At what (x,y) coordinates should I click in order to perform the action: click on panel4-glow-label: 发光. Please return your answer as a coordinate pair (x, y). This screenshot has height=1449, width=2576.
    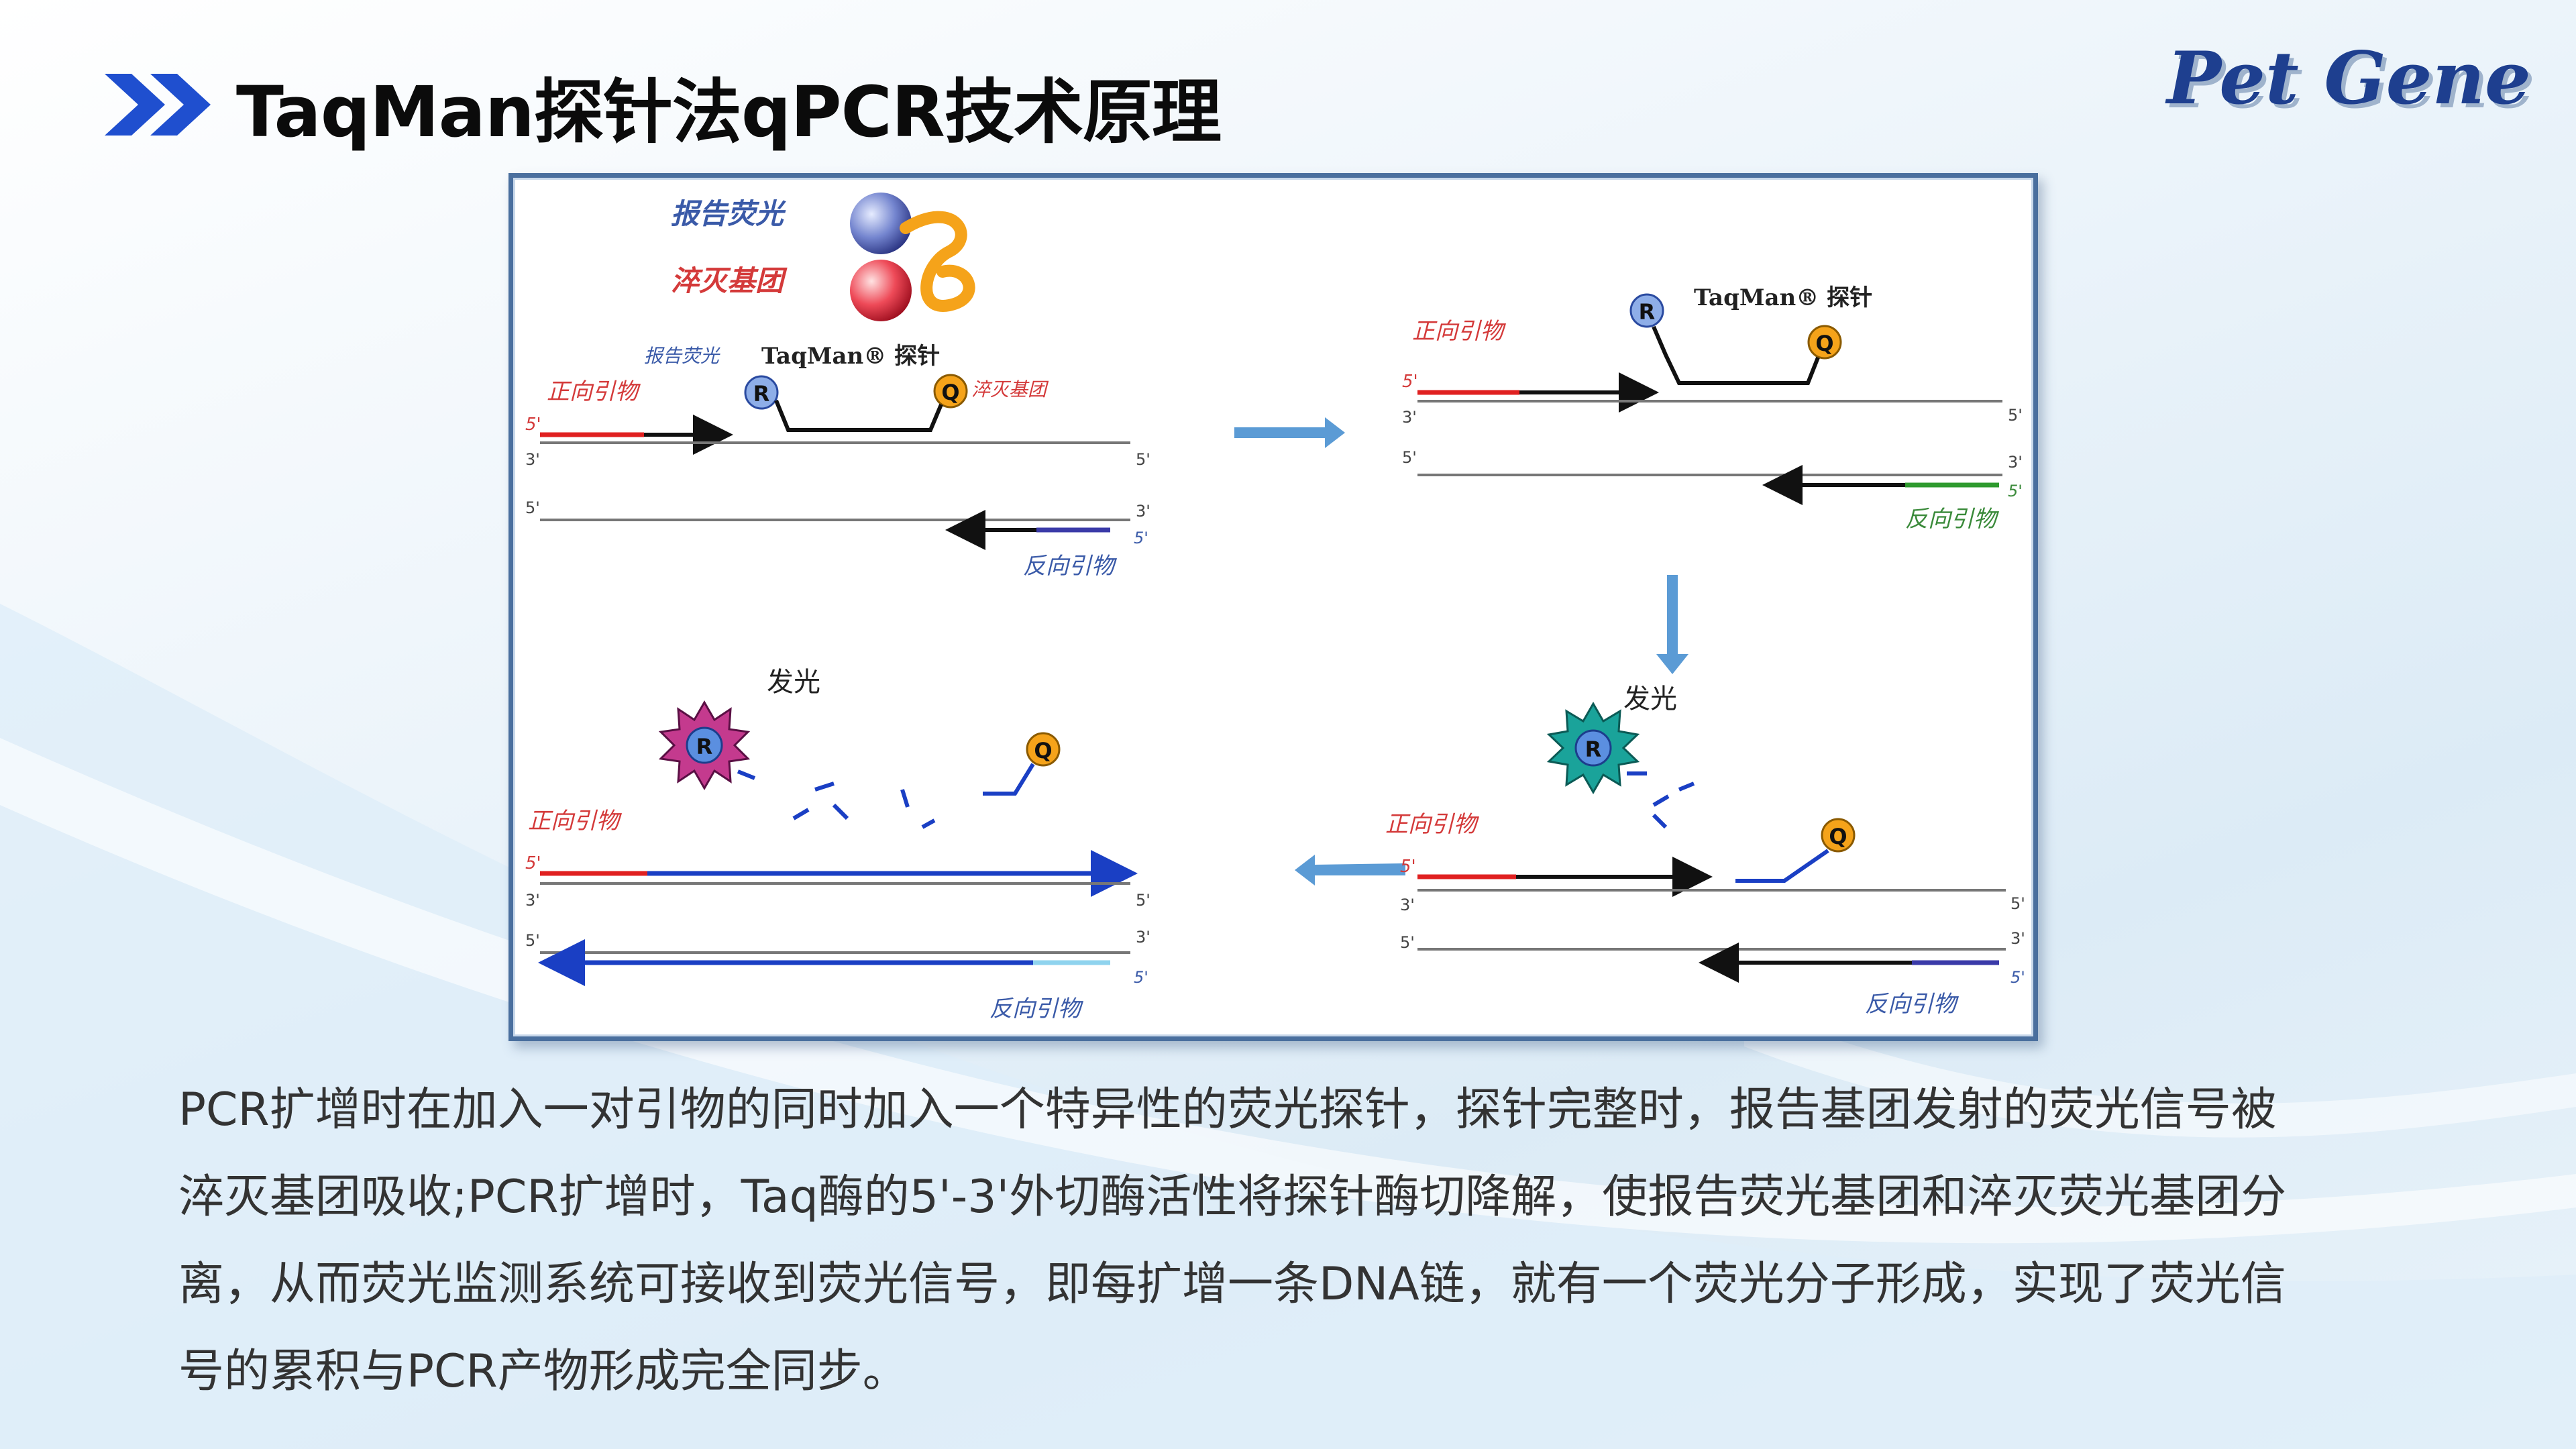
    Looking at the image, I should click on (793, 682).